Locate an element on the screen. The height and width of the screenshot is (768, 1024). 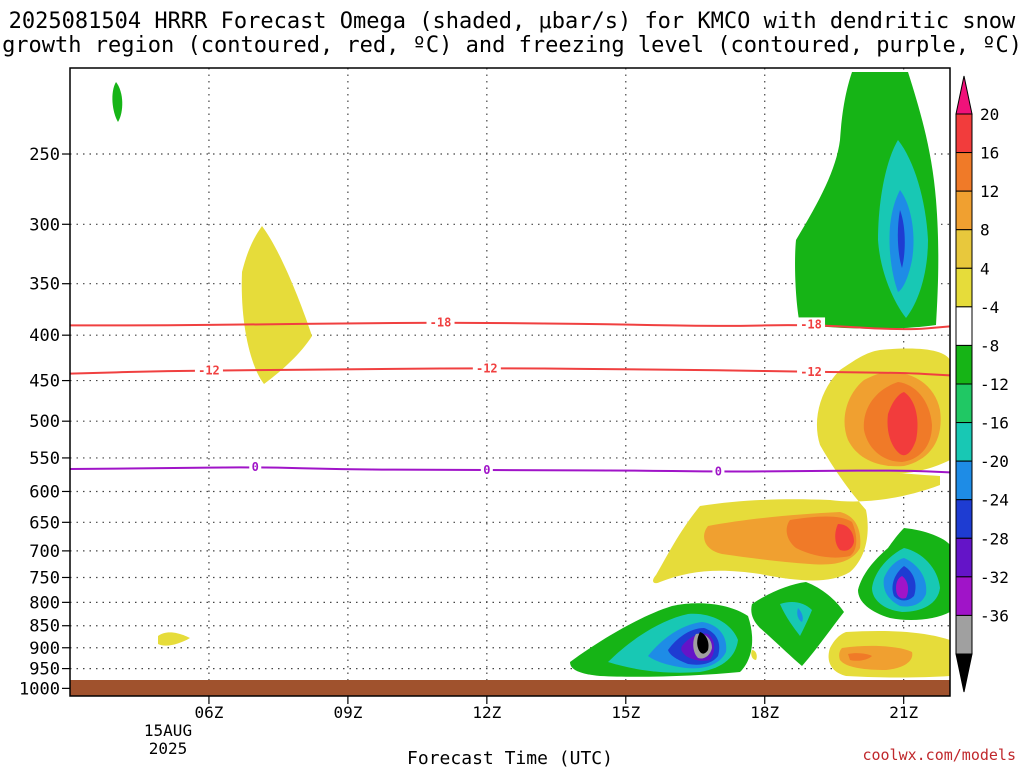
y-tick-label: 950 is located at coordinates (44, 670).